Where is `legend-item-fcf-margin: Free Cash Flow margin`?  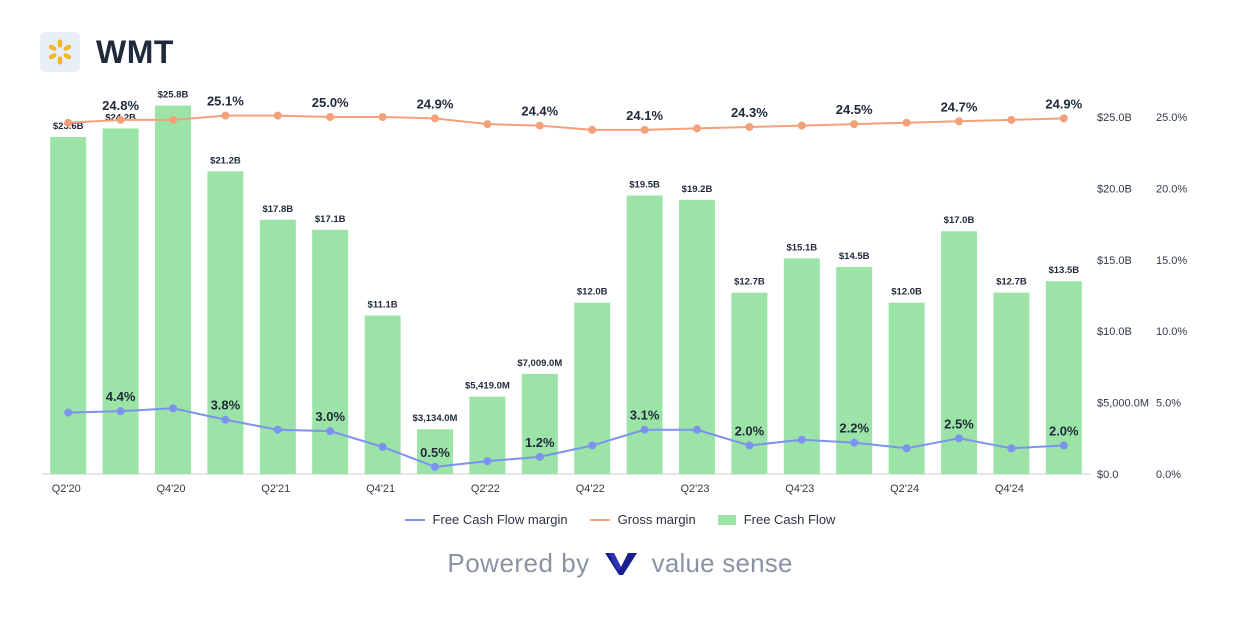
legend-item-fcf-margin: Free Cash Flow margin is located at coordinates (486, 519).